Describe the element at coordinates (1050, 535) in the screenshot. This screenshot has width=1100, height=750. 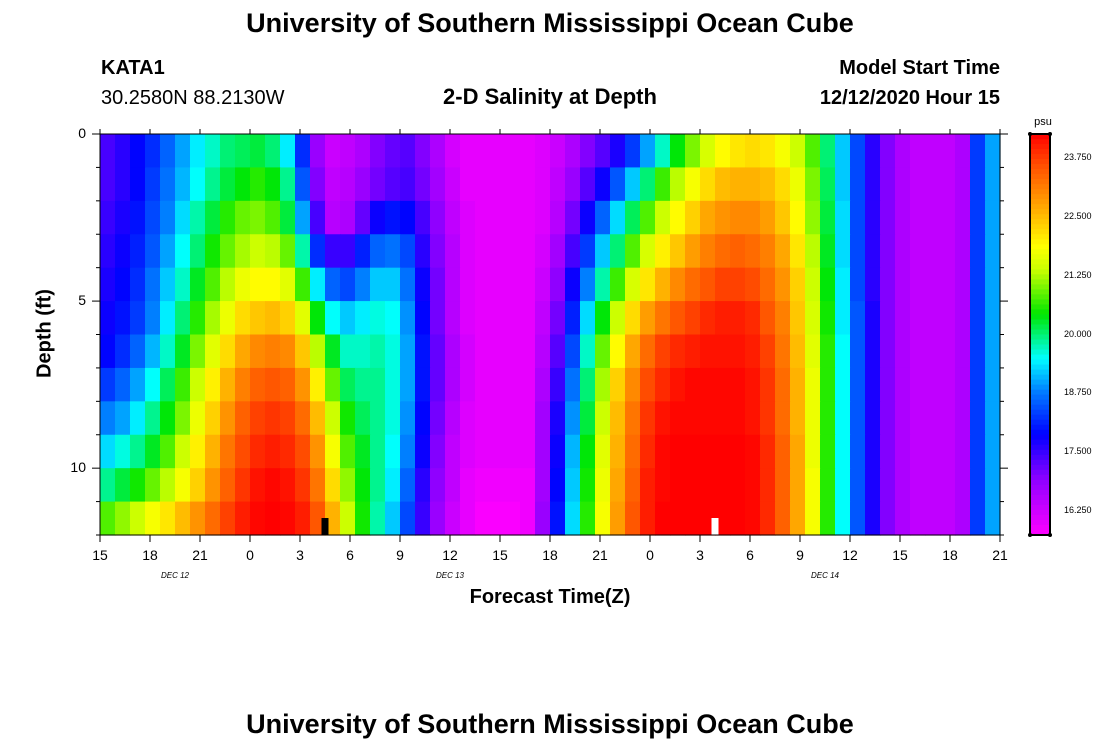
I see `colorbar-corner` at that location.